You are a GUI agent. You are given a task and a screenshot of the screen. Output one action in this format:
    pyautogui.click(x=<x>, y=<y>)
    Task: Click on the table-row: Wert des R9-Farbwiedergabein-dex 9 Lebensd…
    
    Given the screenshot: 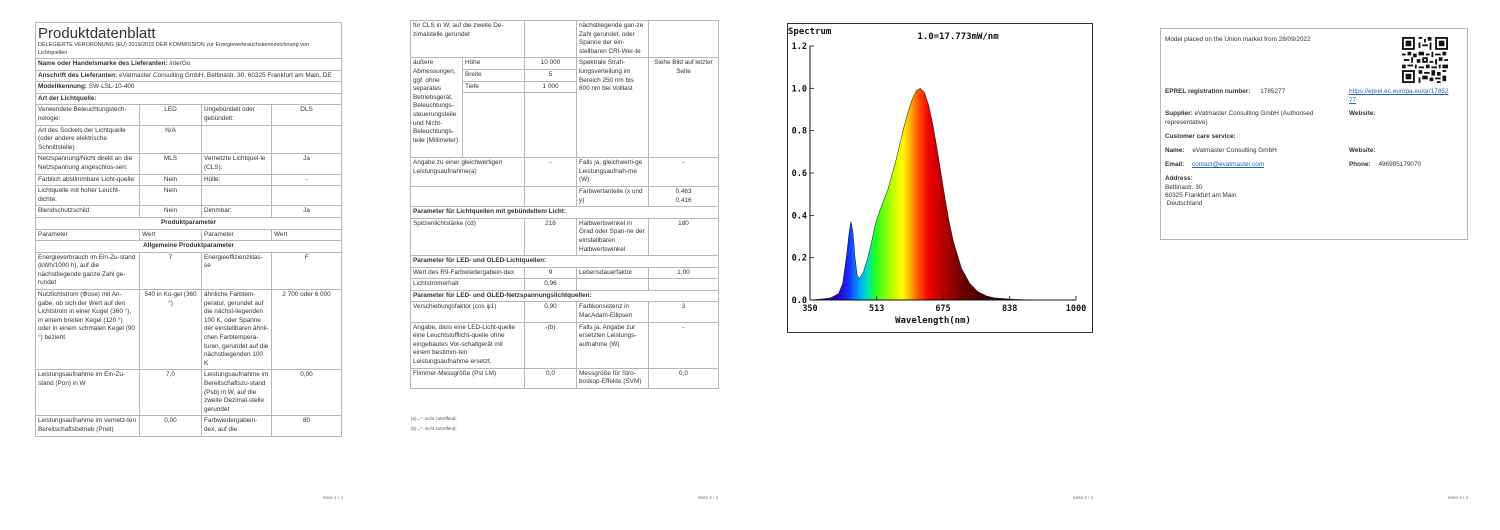 What is the action you would take?
    pyautogui.click(x=564, y=273)
    